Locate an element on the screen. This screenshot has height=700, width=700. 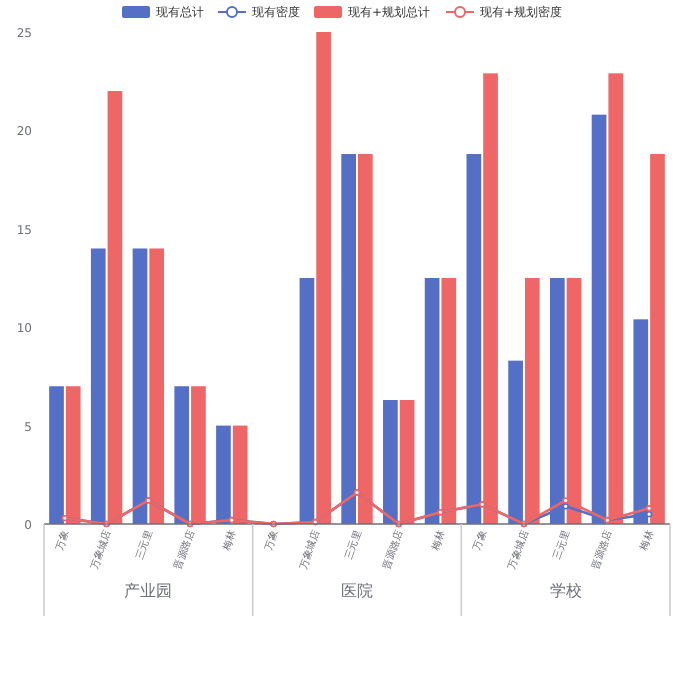
text: 医院 is located at coordinates (357, 591).